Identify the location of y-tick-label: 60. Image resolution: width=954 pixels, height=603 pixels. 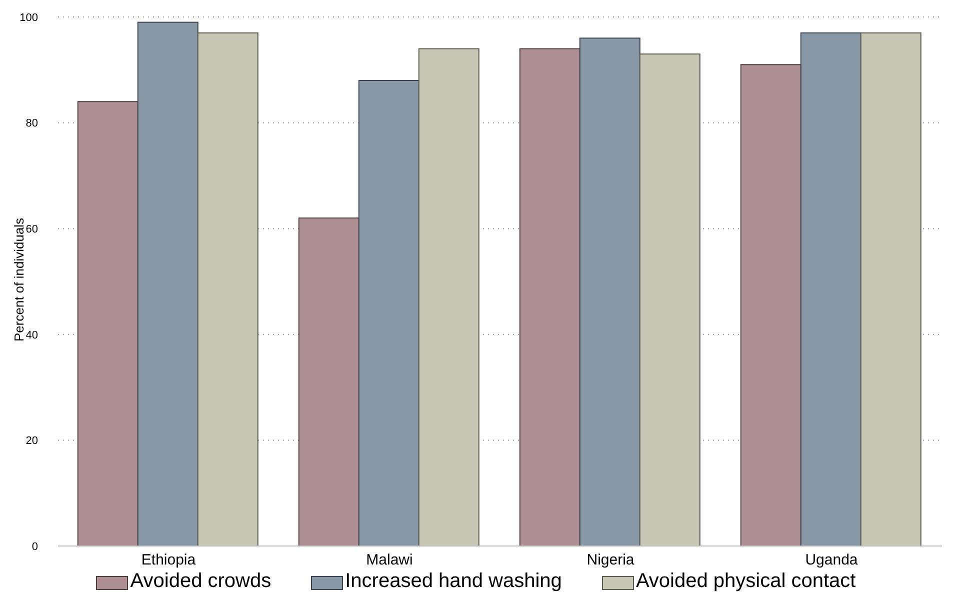
(32, 230).